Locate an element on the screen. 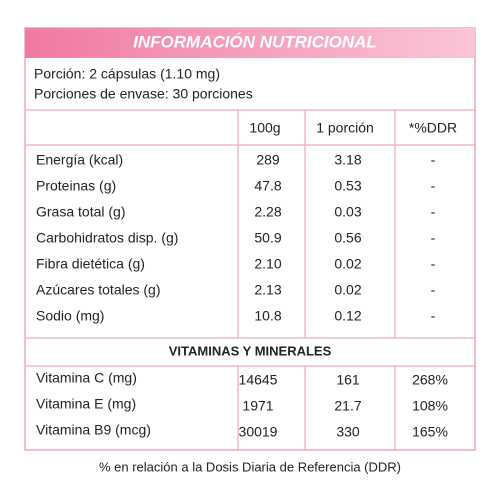  cell: 2.28 is located at coordinates (267, 212).